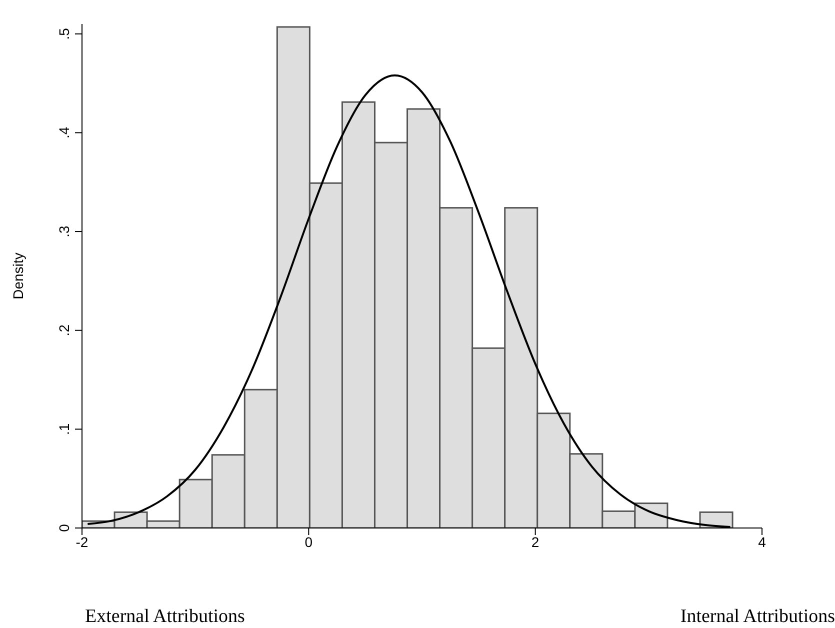 Image resolution: width=835 pixels, height=628 pixels. I want to click on x-tick-label: 2, so click(535, 542).